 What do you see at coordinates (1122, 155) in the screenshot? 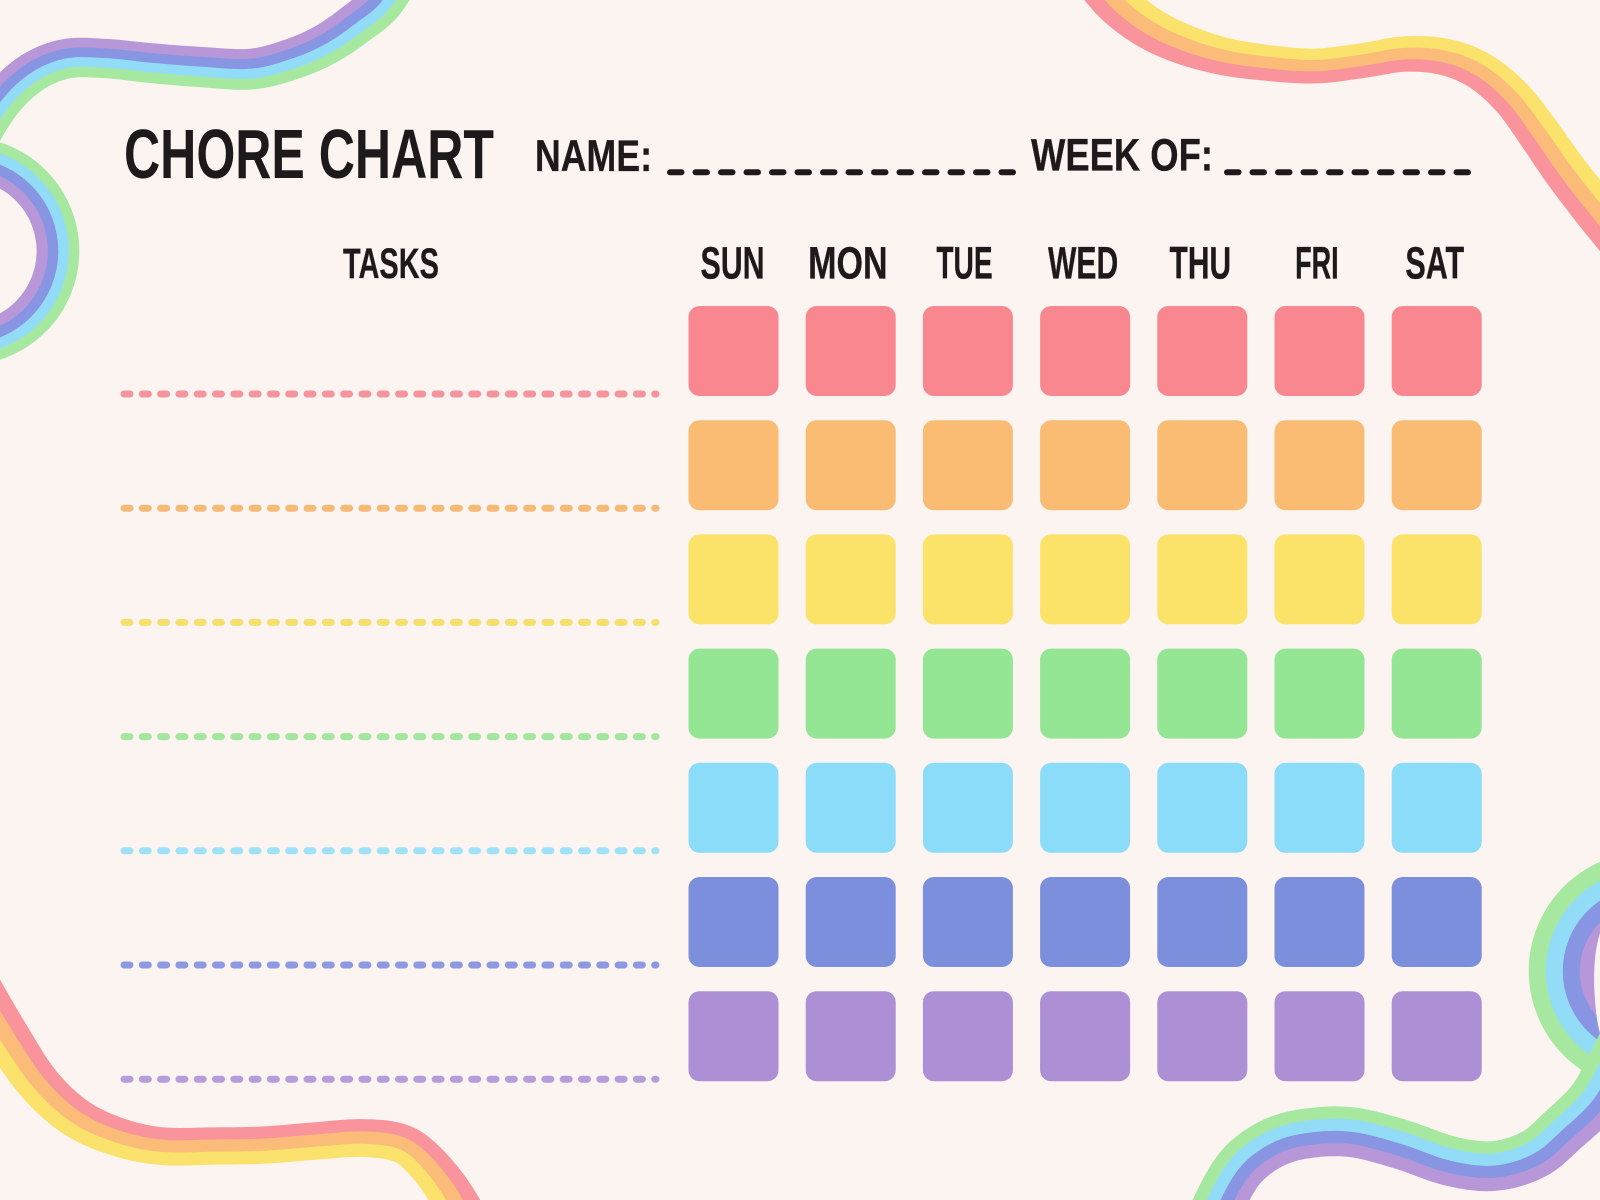
I see `svg-text: WEEK OF:` at bounding box center [1122, 155].